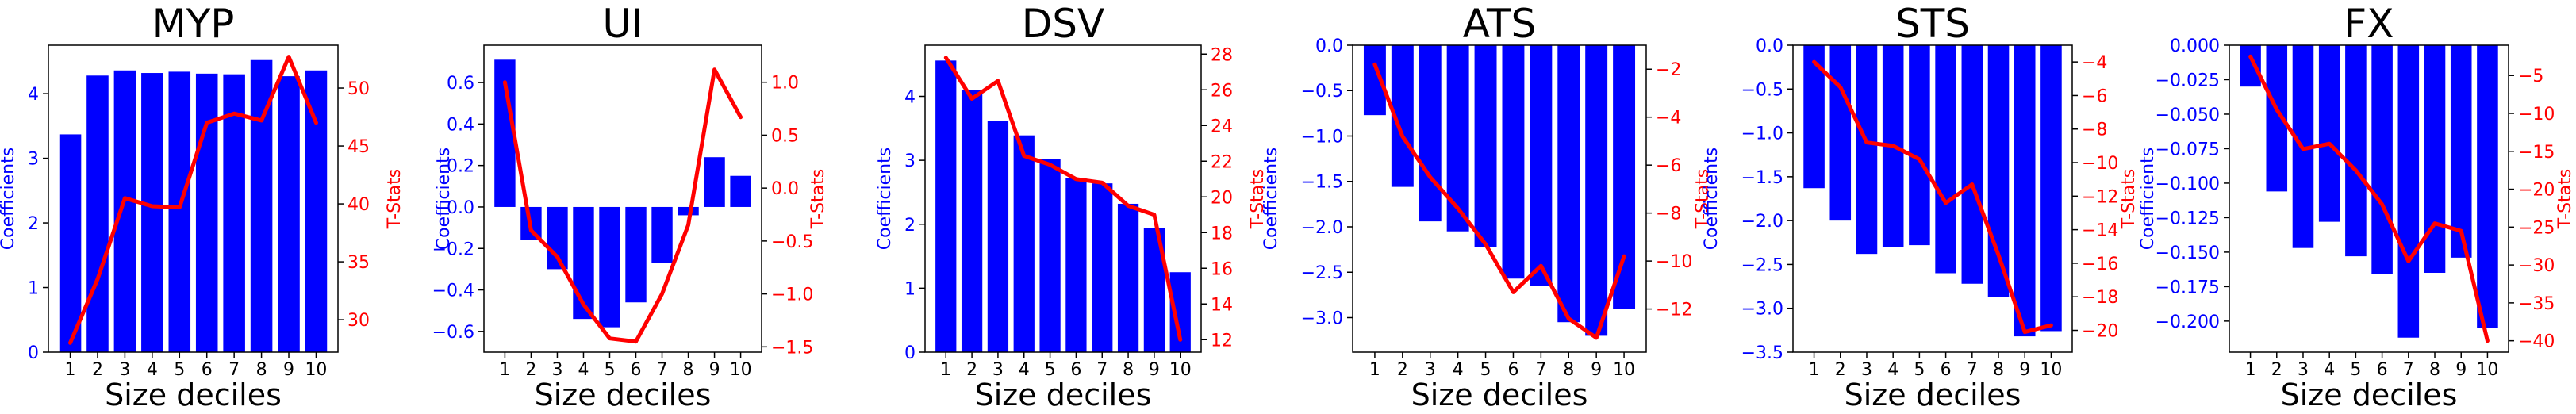 Image resolution: width=2576 pixels, height=414 pixels. What do you see at coordinates (2536, 304) in the screenshot?
I see `y-right-tick-label: −35` at bounding box center [2536, 304].